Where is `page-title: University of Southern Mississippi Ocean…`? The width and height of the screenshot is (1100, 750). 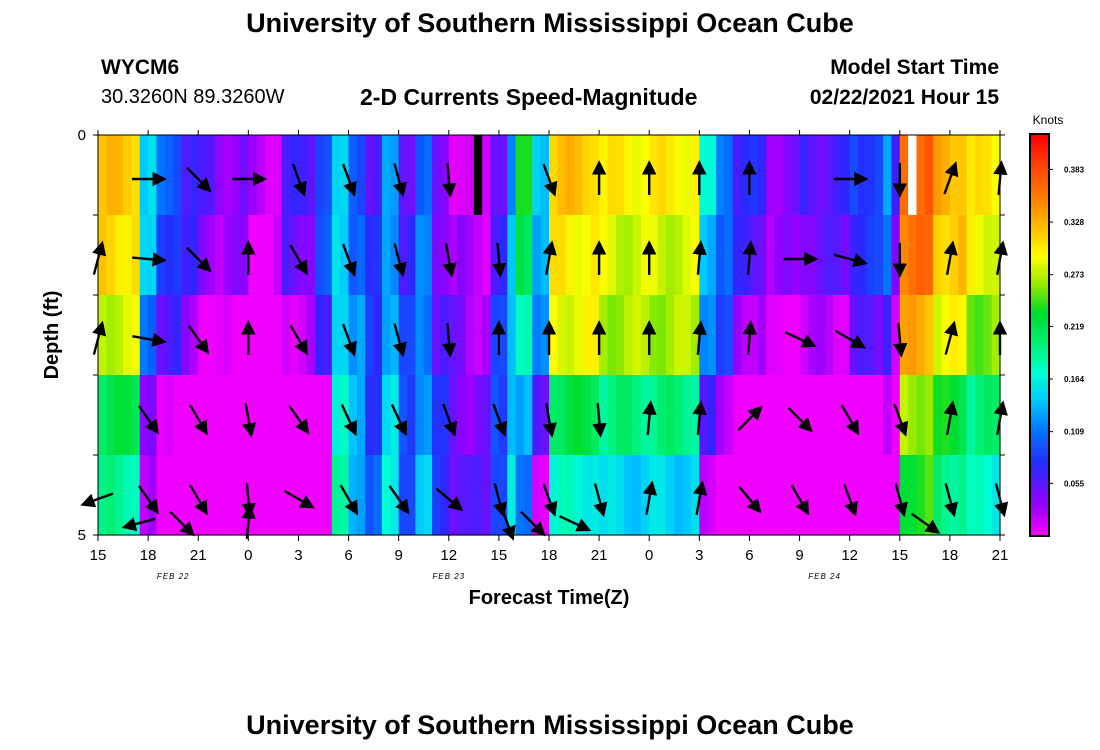 page-title: University of Southern Mississippi Ocean… is located at coordinates (550, 23).